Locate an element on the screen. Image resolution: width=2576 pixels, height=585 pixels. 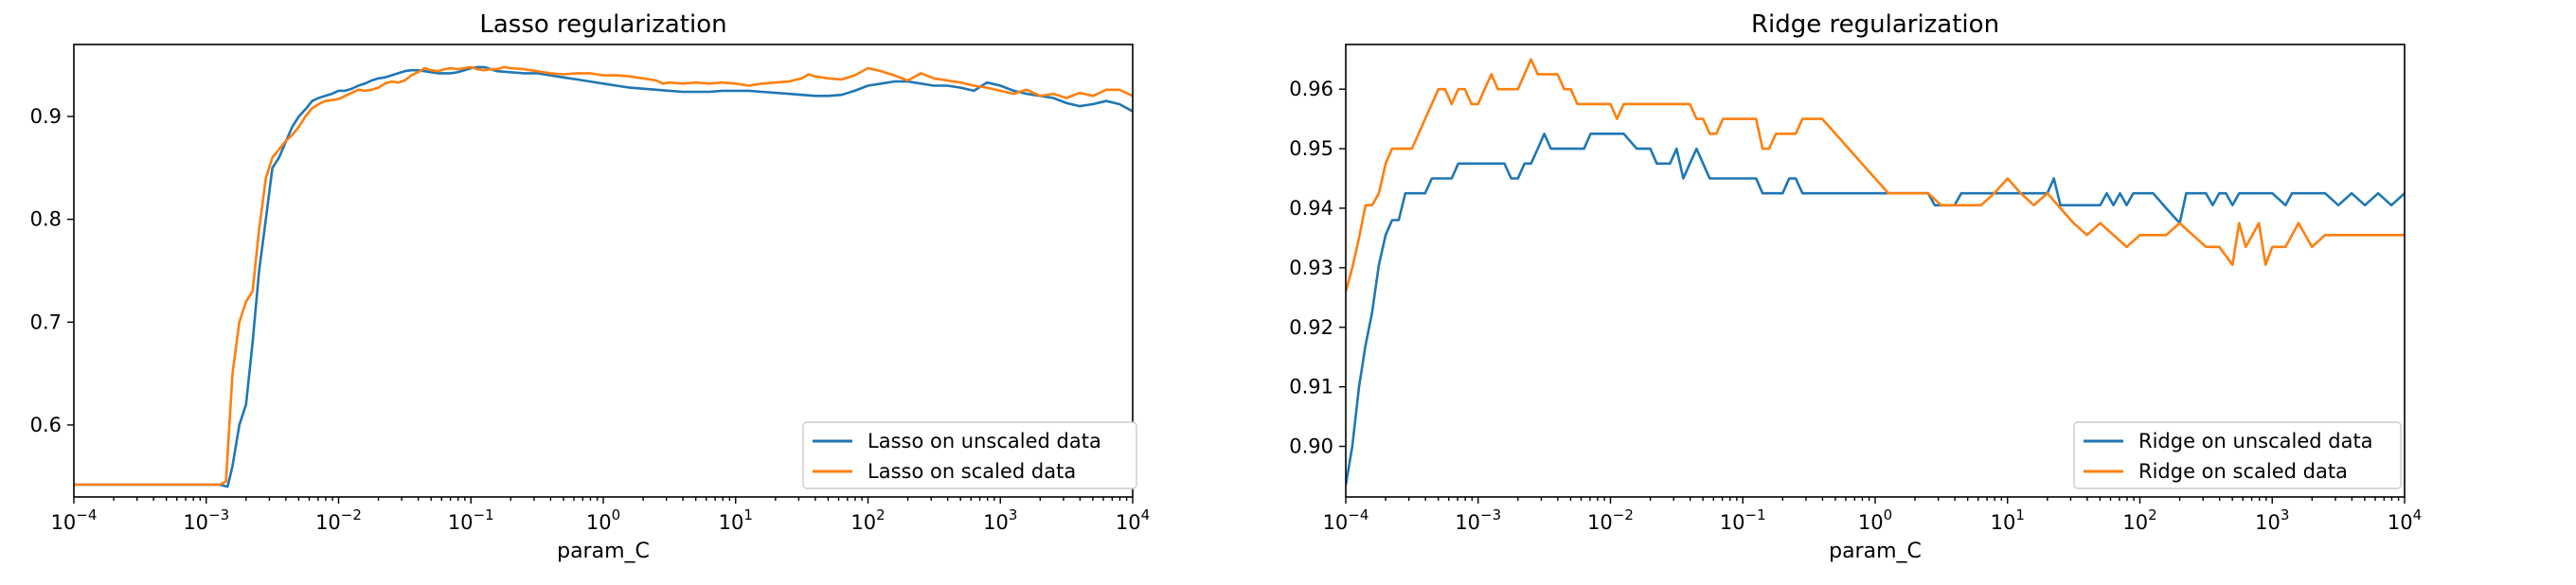
y-tick-label: 0.93 is located at coordinates (1311, 268).